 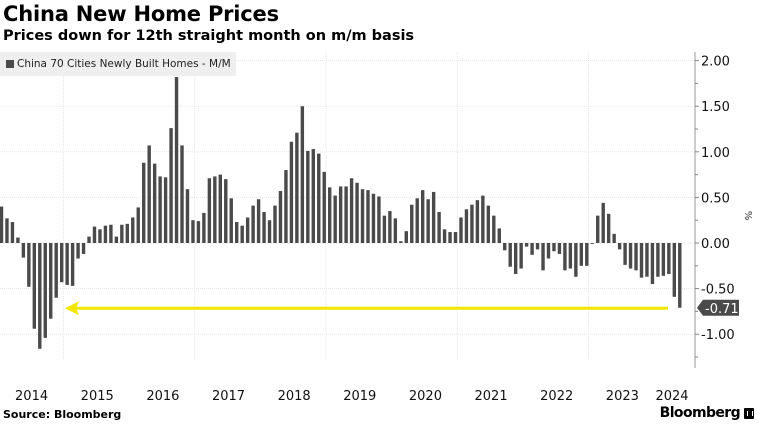 I want to click on y-tick-label: 0.50, so click(x=715, y=198).